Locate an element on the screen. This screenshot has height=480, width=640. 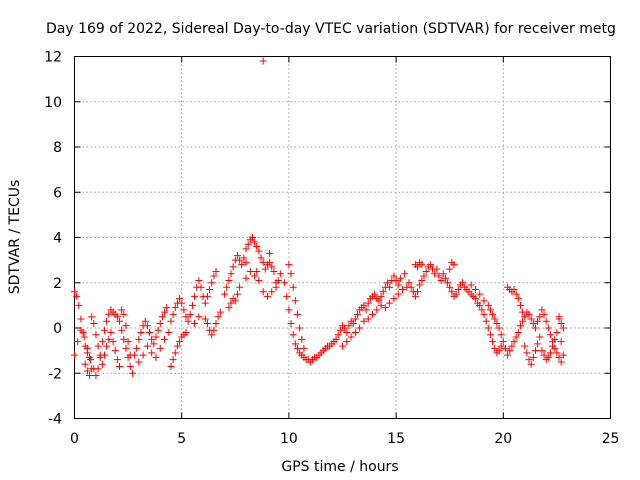
y-tick-label: 2 is located at coordinates (57, 284).